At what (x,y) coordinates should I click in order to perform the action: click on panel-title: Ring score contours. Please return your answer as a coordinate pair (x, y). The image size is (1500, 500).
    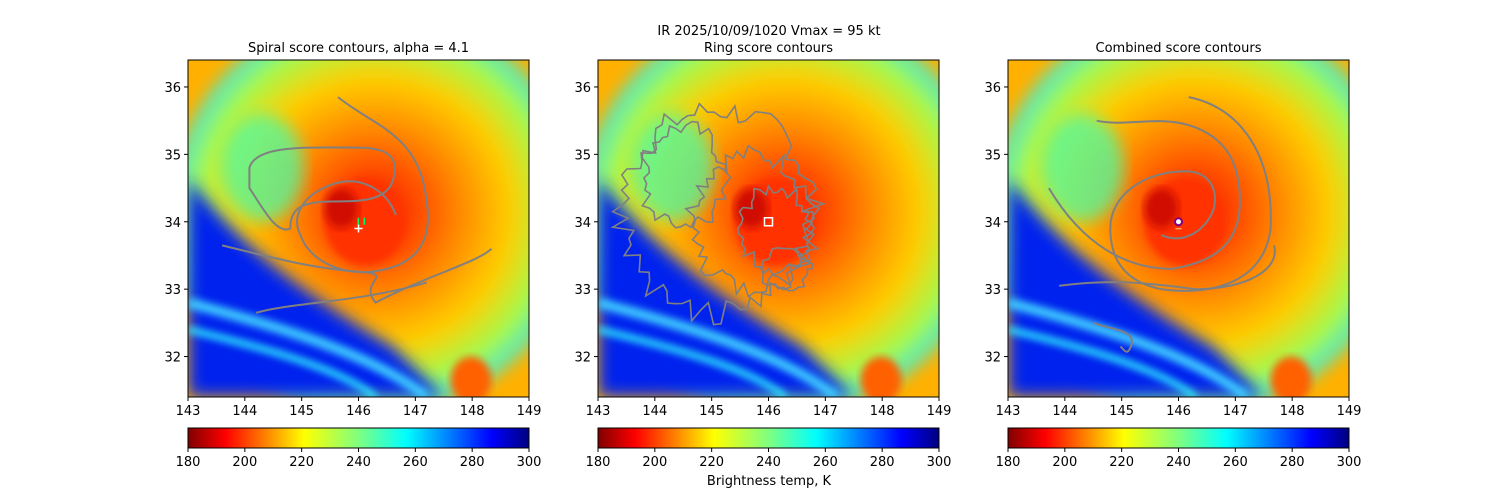
    Looking at the image, I should click on (768, 48).